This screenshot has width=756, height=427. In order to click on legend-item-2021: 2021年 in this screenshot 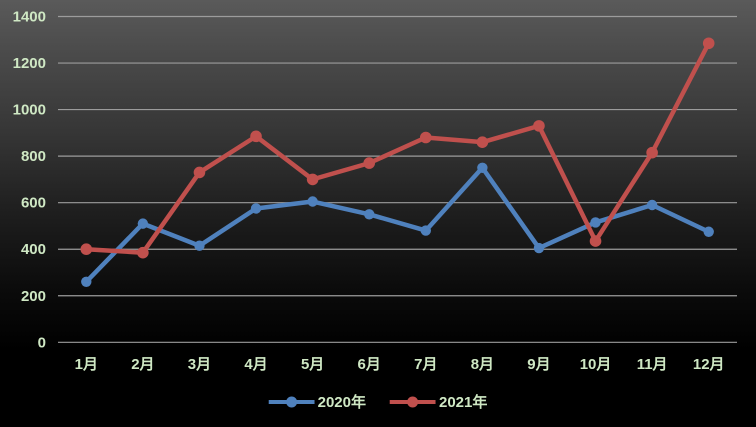, I will do `click(438, 401)`.